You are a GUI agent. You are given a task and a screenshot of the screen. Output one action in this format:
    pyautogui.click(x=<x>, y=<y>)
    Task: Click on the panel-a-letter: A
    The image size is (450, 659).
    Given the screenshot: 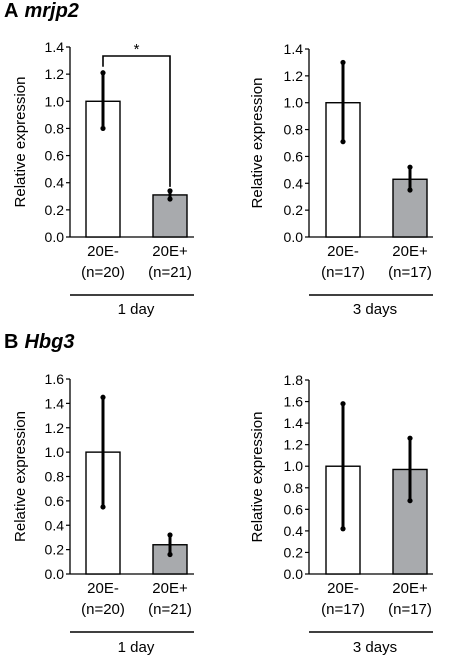 What is the action you would take?
    pyautogui.click(x=11, y=11)
    